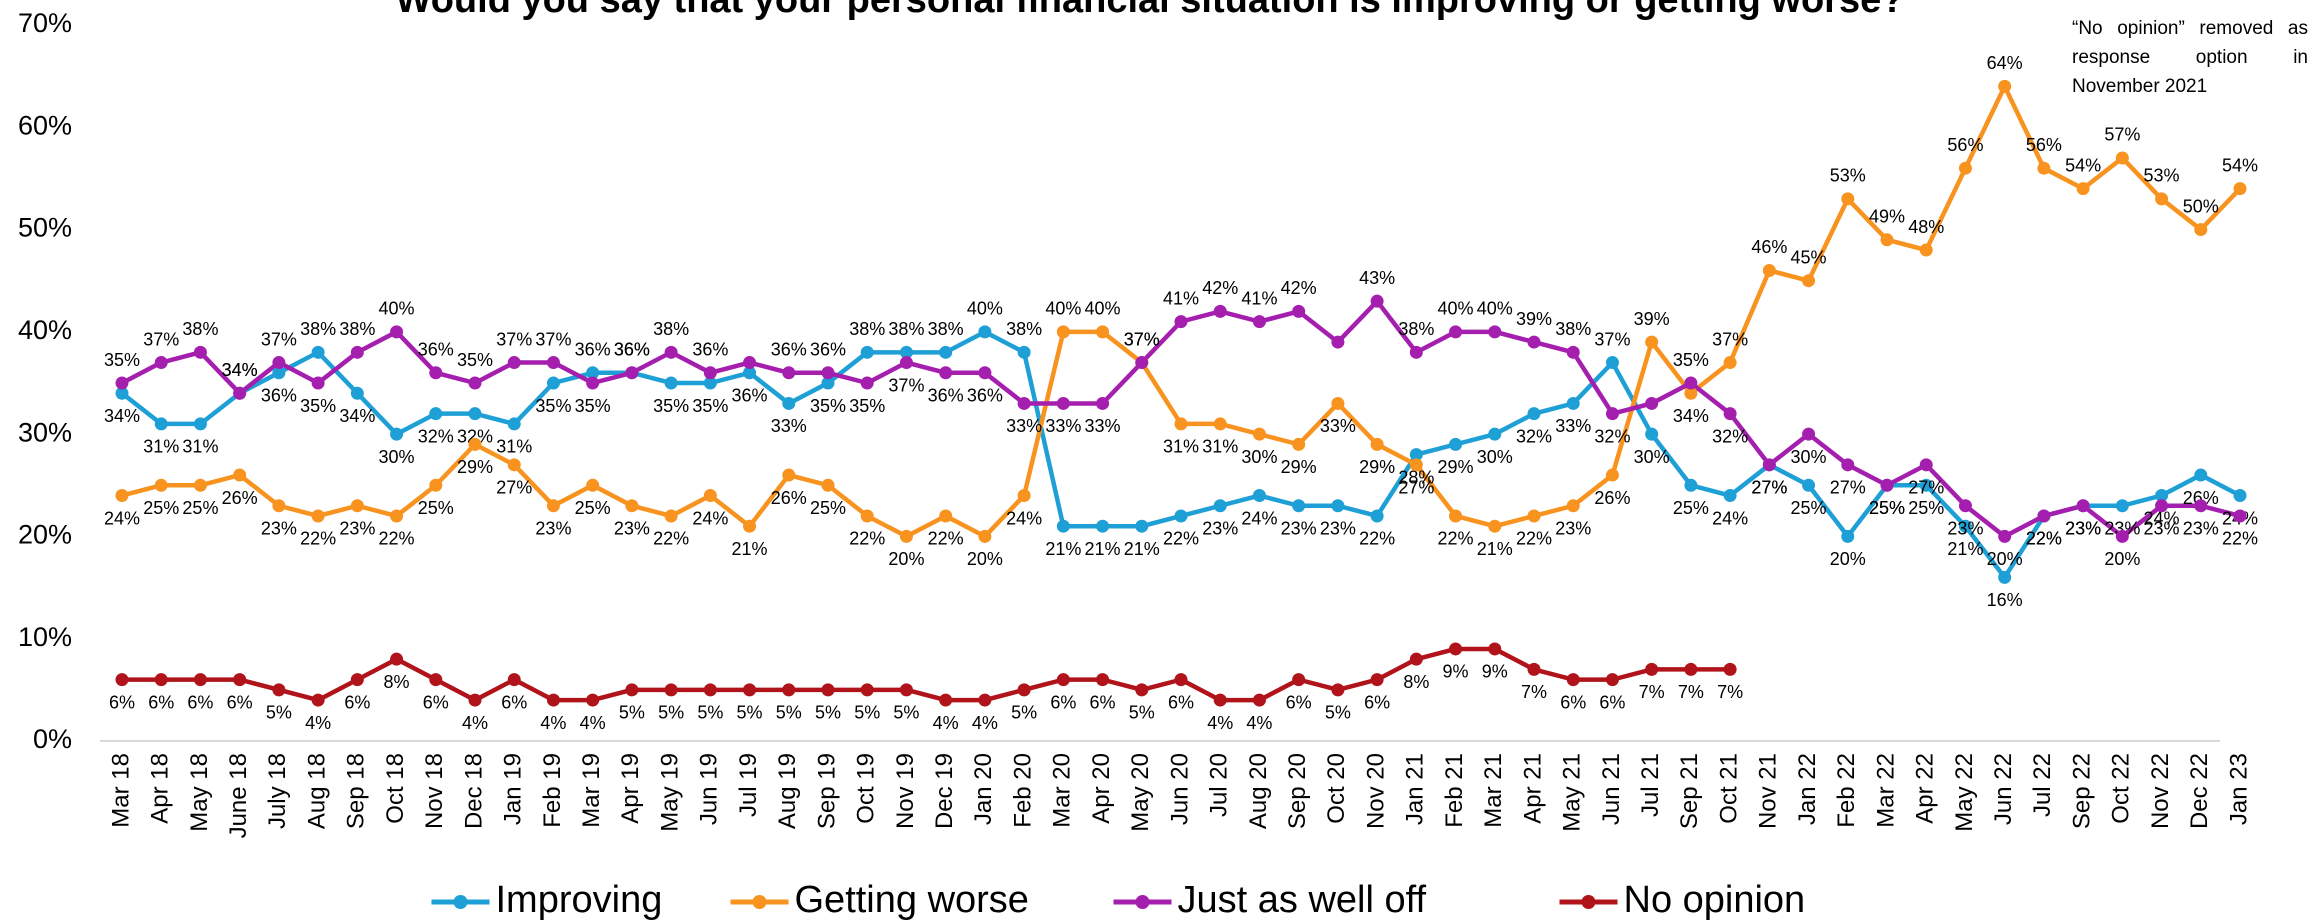  Describe the element at coordinates (1022, 790) in the screenshot. I see `x-tick-label: Feb 20` at that location.